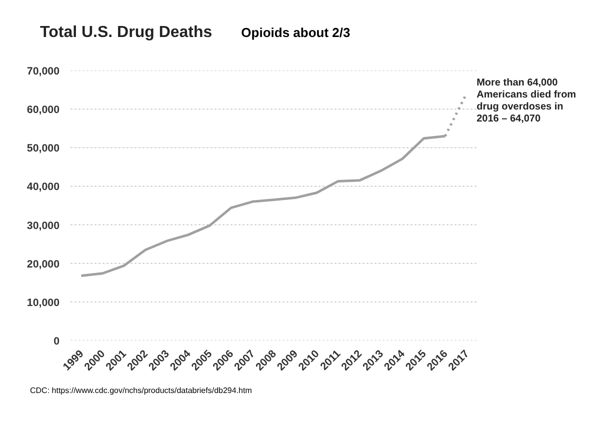 The width and height of the screenshot is (596, 445). Describe the element at coordinates (43, 226) in the screenshot. I see `y-tick-label: 30,000` at that location.